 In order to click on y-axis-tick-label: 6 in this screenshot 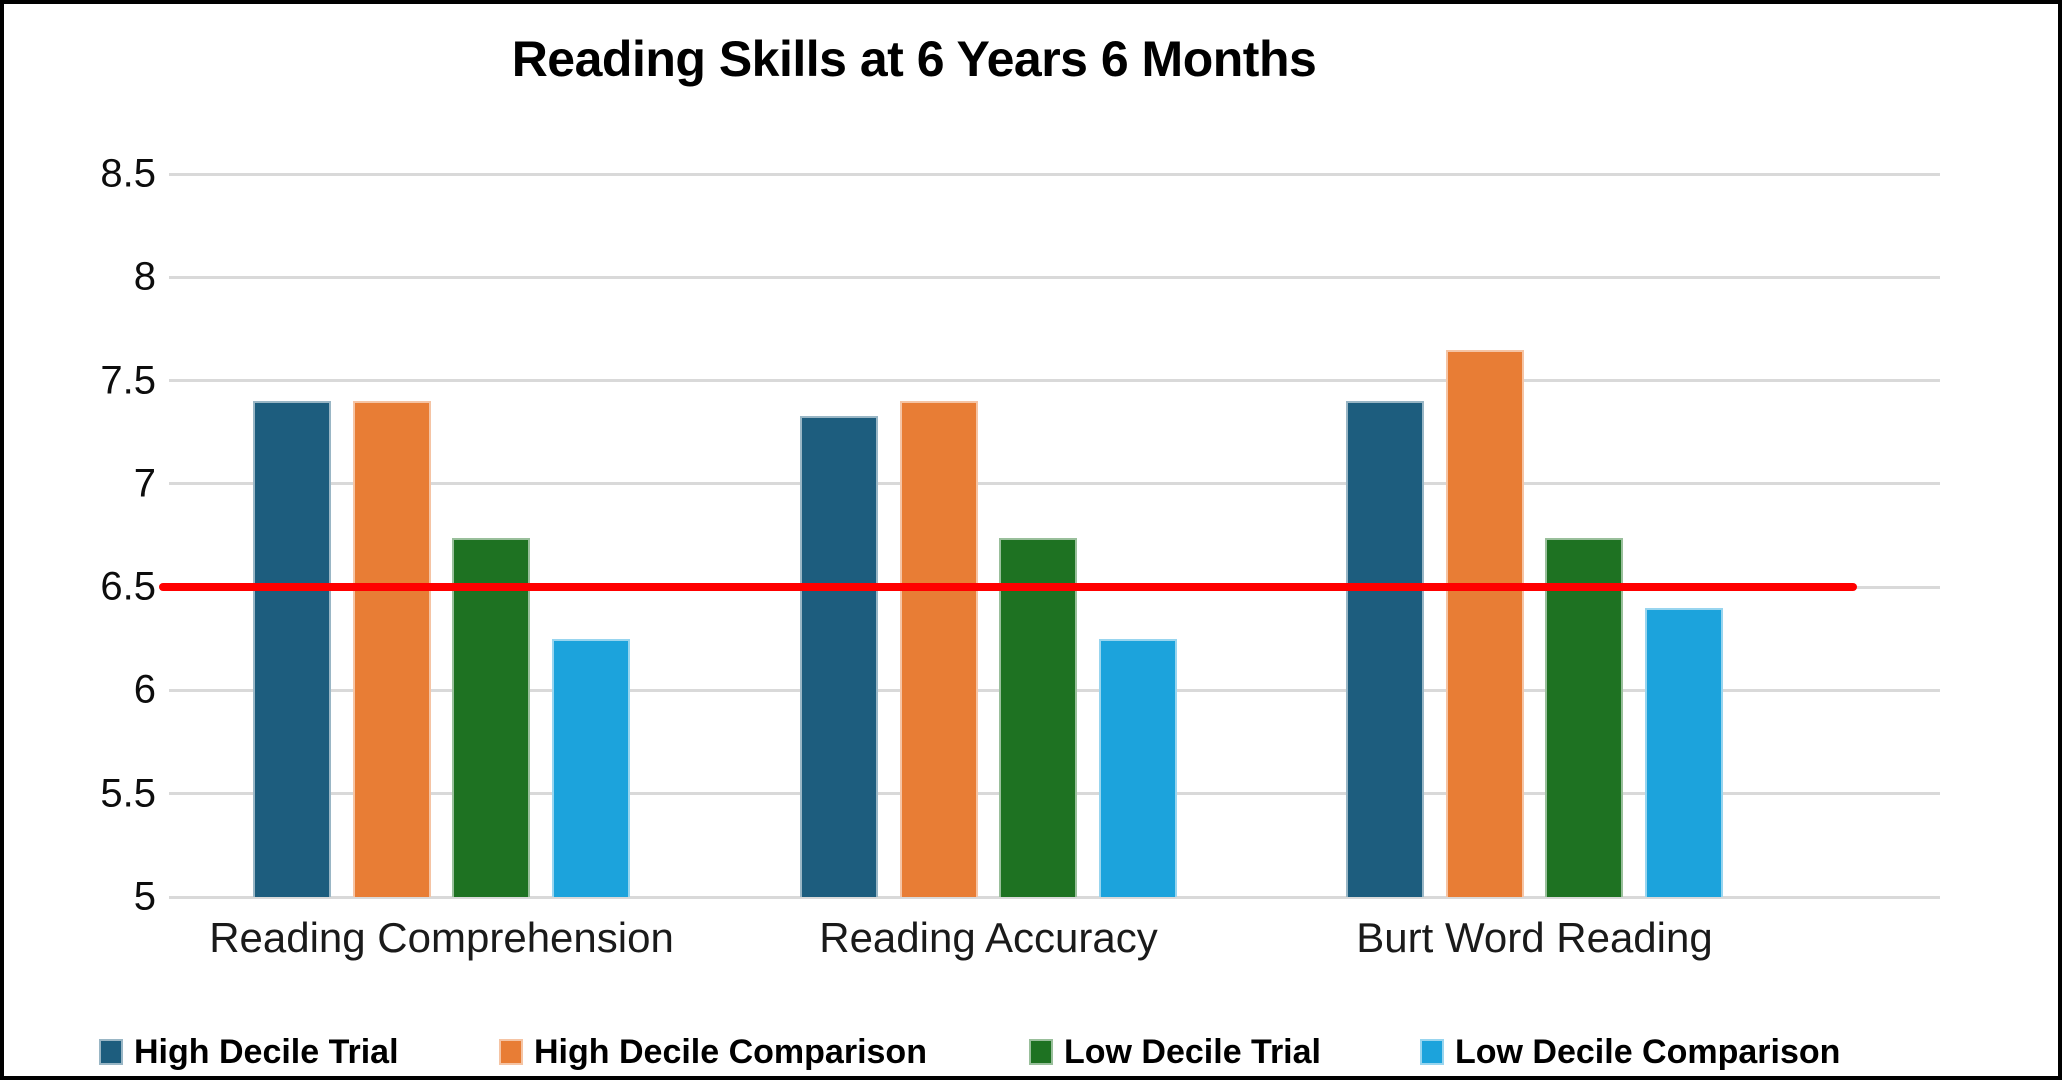, I will do `click(144, 689)`.